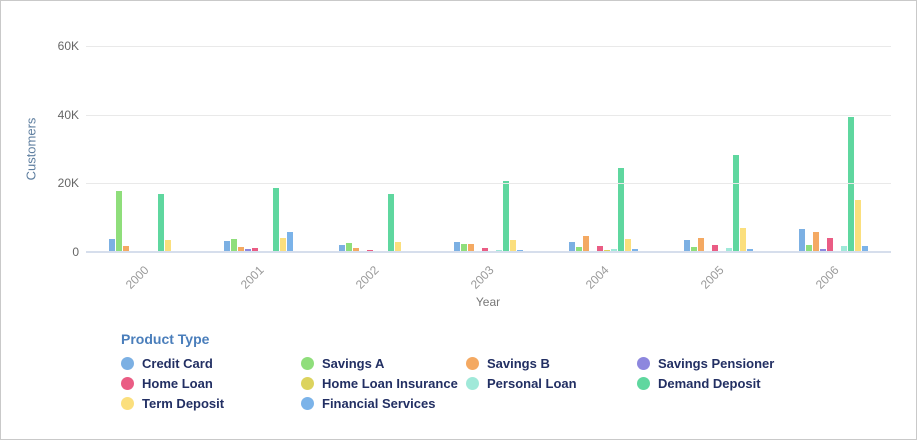 The image size is (917, 440). I want to click on bar-group-2003, so click(489, 149).